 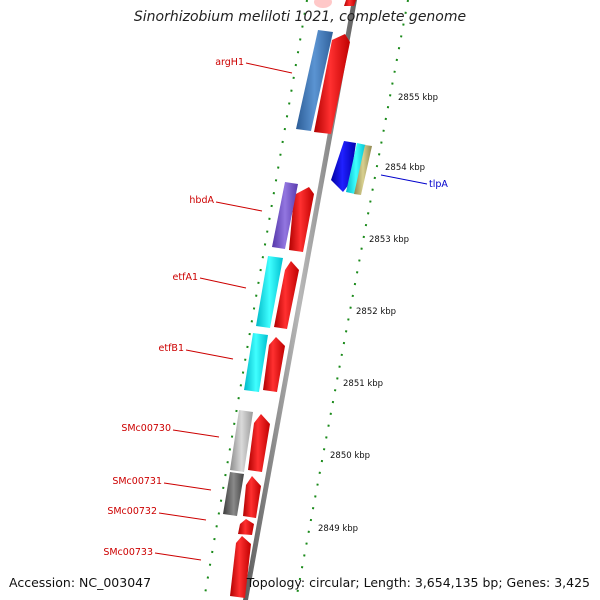 What do you see at coordinates (438, 184) in the screenshot?
I see `label-tlpA: tlpA` at bounding box center [438, 184].